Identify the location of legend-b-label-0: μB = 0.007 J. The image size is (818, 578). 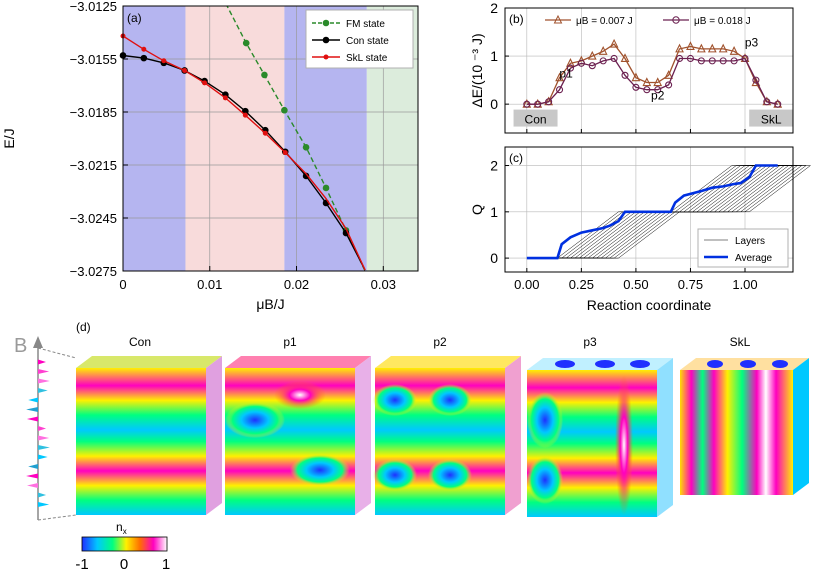
(604, 21).